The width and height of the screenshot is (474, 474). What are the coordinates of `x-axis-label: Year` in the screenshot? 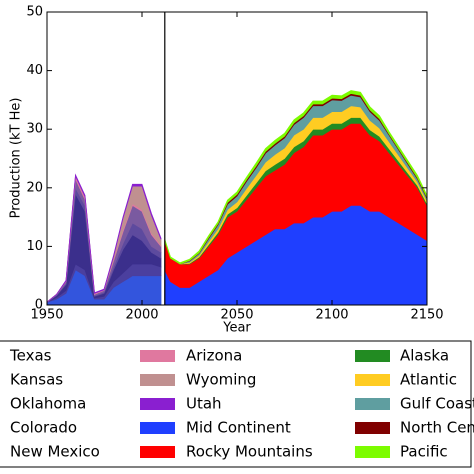 It's located at (236, 328).